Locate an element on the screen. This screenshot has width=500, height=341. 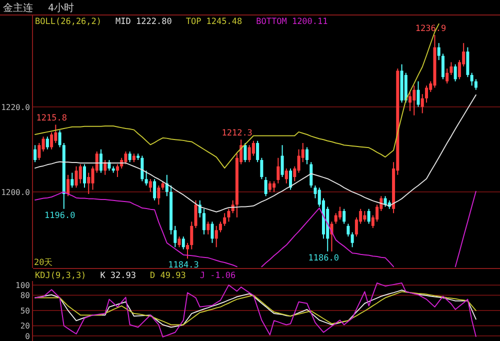
annotation: 20天 is located at coordinates (44, 262).